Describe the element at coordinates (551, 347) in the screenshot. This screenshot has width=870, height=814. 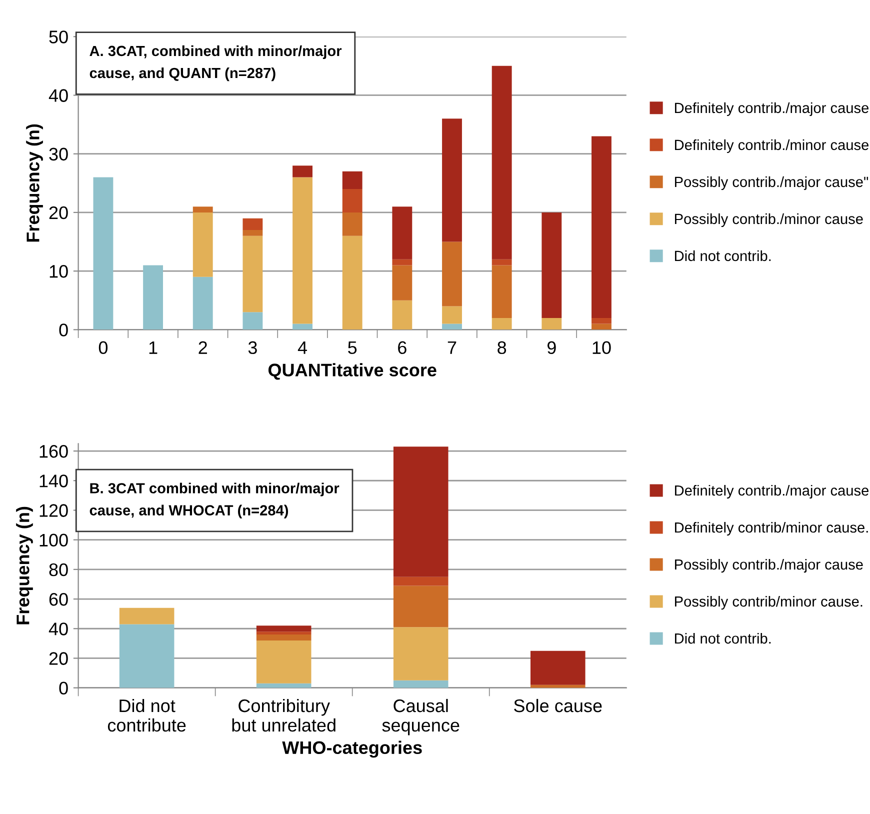
I see `x-tick-label: 9` at that location.